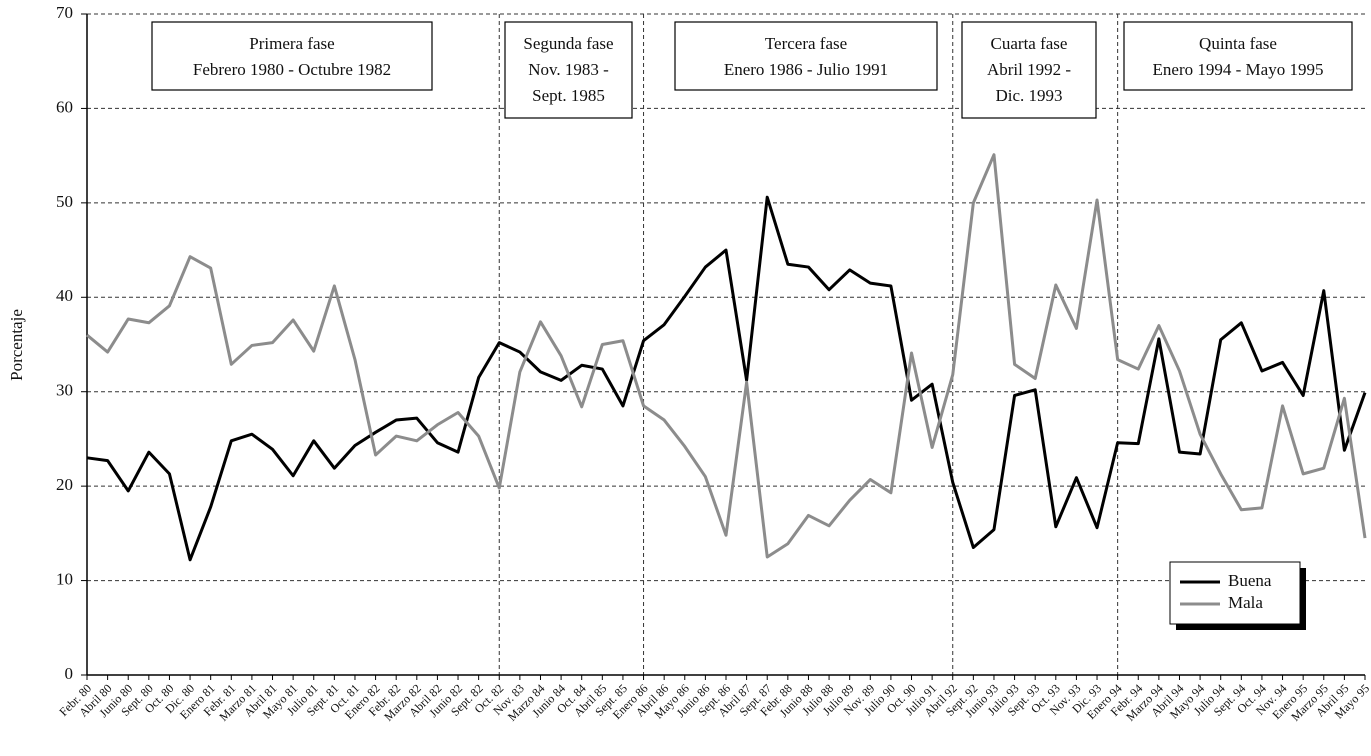  I want to click on y-axis-label: Porcentaje, so click(16, 345).